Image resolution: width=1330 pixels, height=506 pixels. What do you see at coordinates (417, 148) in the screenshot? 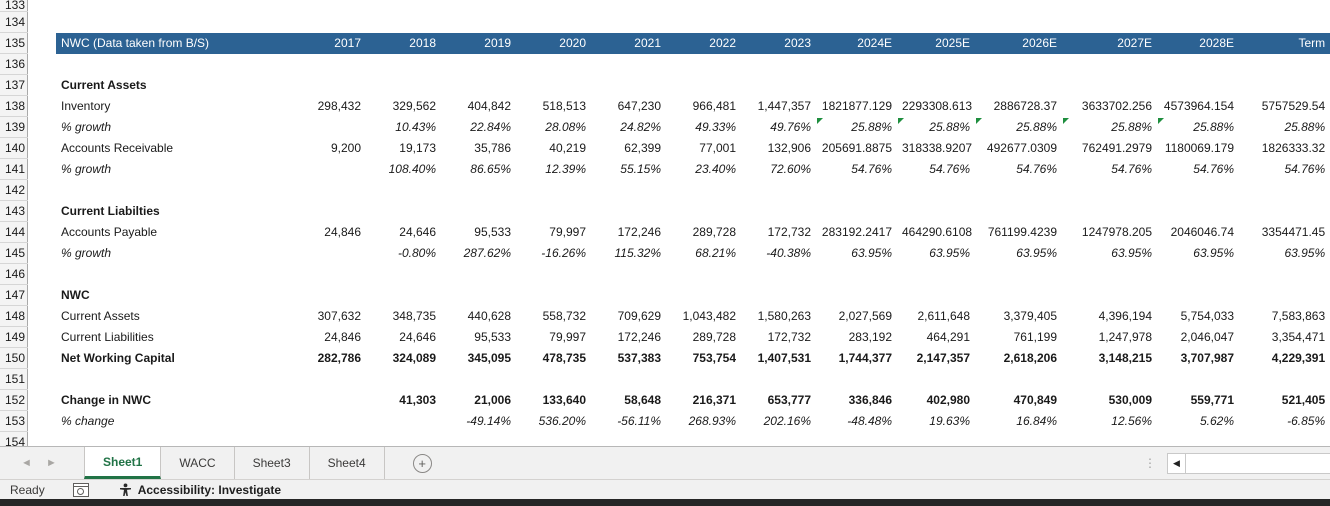
I see `cell: 19,173` at bounding box center [417, 148].